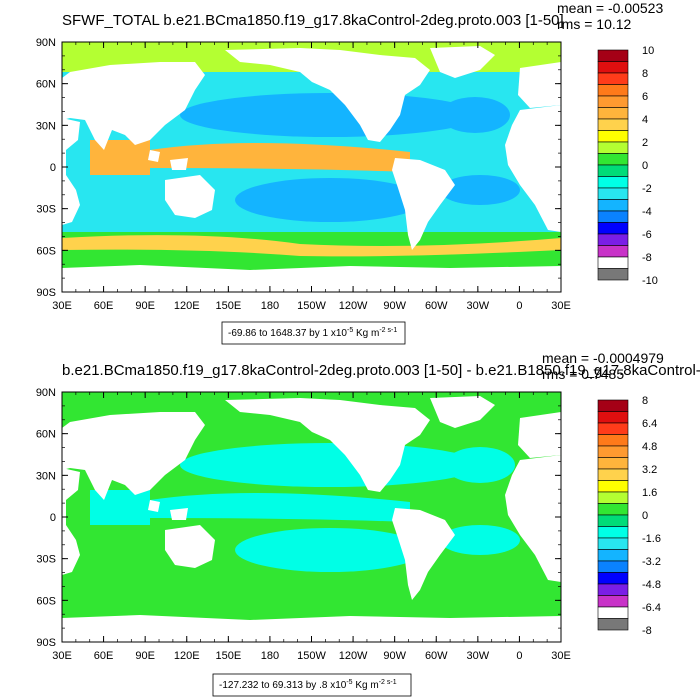  Describe the element at coordinates (46, 85) in the screenshot. I see `y-tick-label: 60N` at that location.